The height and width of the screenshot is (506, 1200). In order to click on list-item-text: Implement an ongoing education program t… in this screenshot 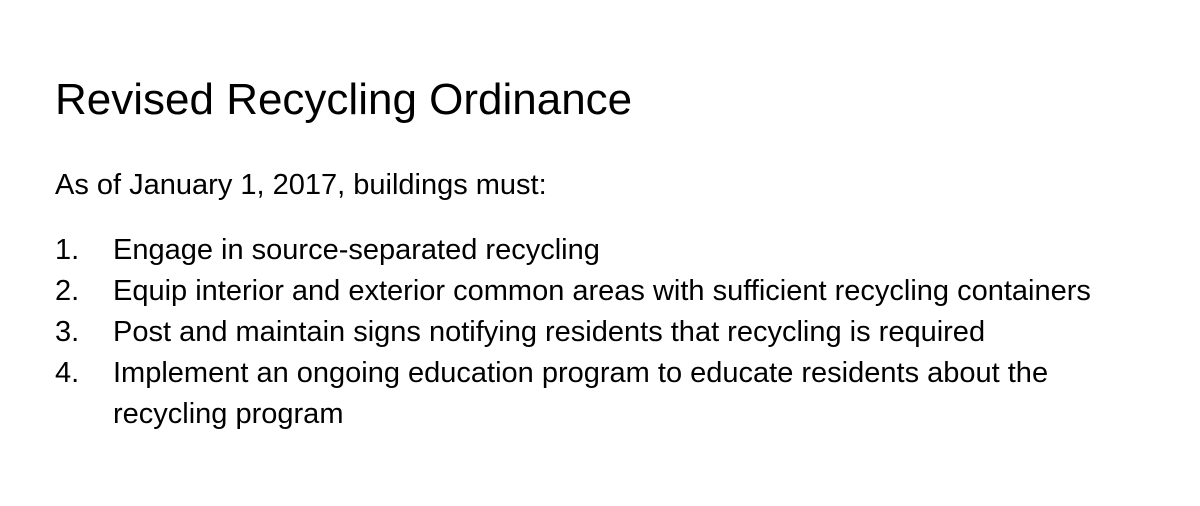, I will do `click(581, 393)`.